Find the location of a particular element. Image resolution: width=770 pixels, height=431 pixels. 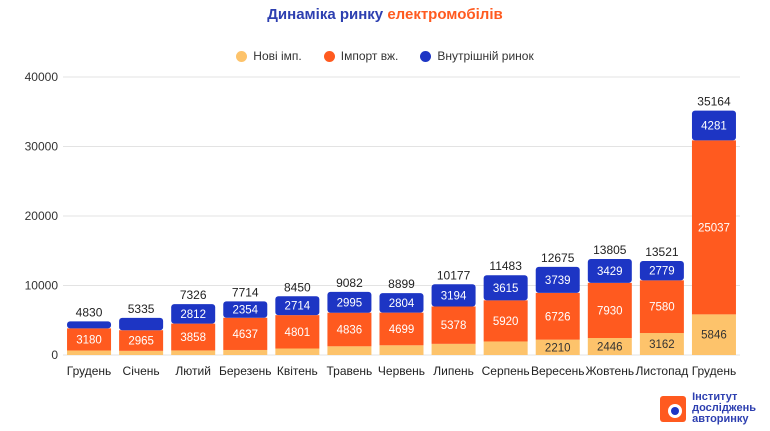

title-accent-text: електромобілів is located at coordinates (445, 14).